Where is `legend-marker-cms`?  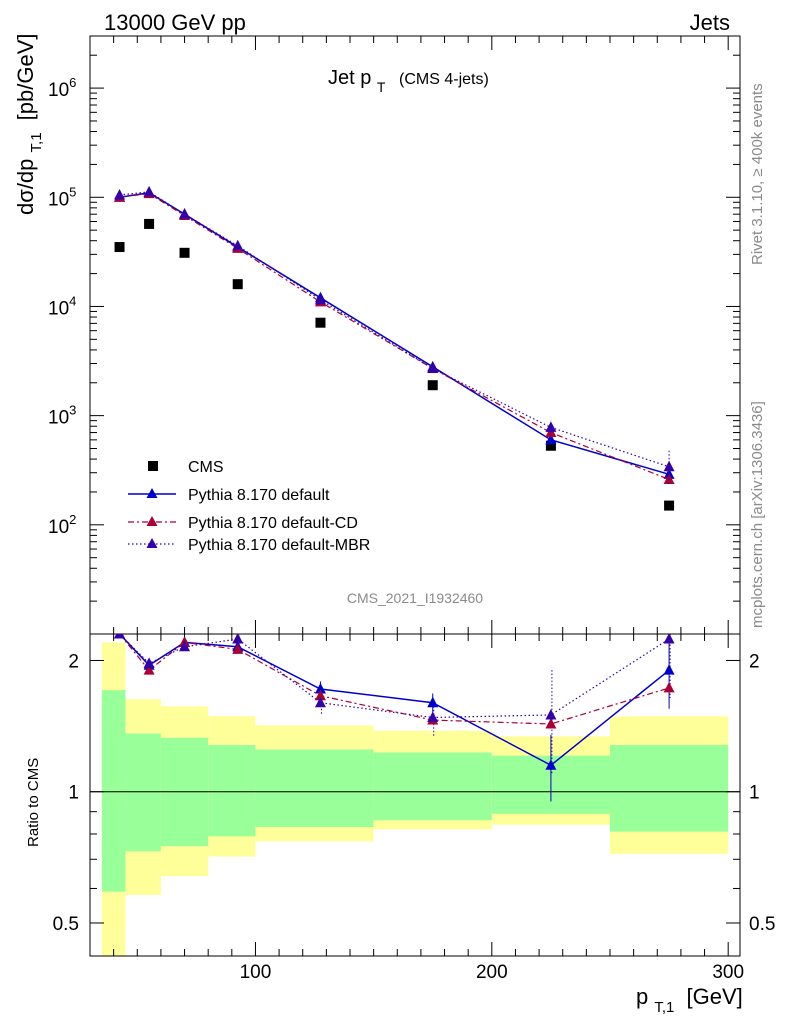 legend-marker-cms is located at coordinates (153, 466).